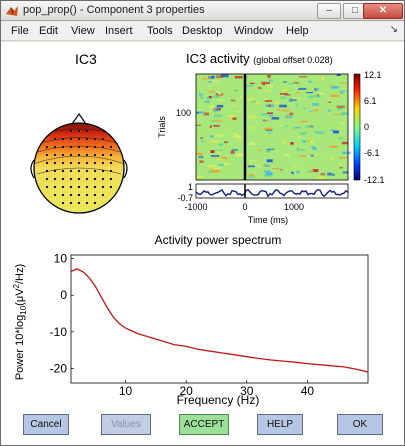 The height and width of the screenshot is (446, 405). What do you see at coordinates (20, 347) in the screenshot?
I see `ylabel-main: Power 10*log` at bounding box center [20, 347].